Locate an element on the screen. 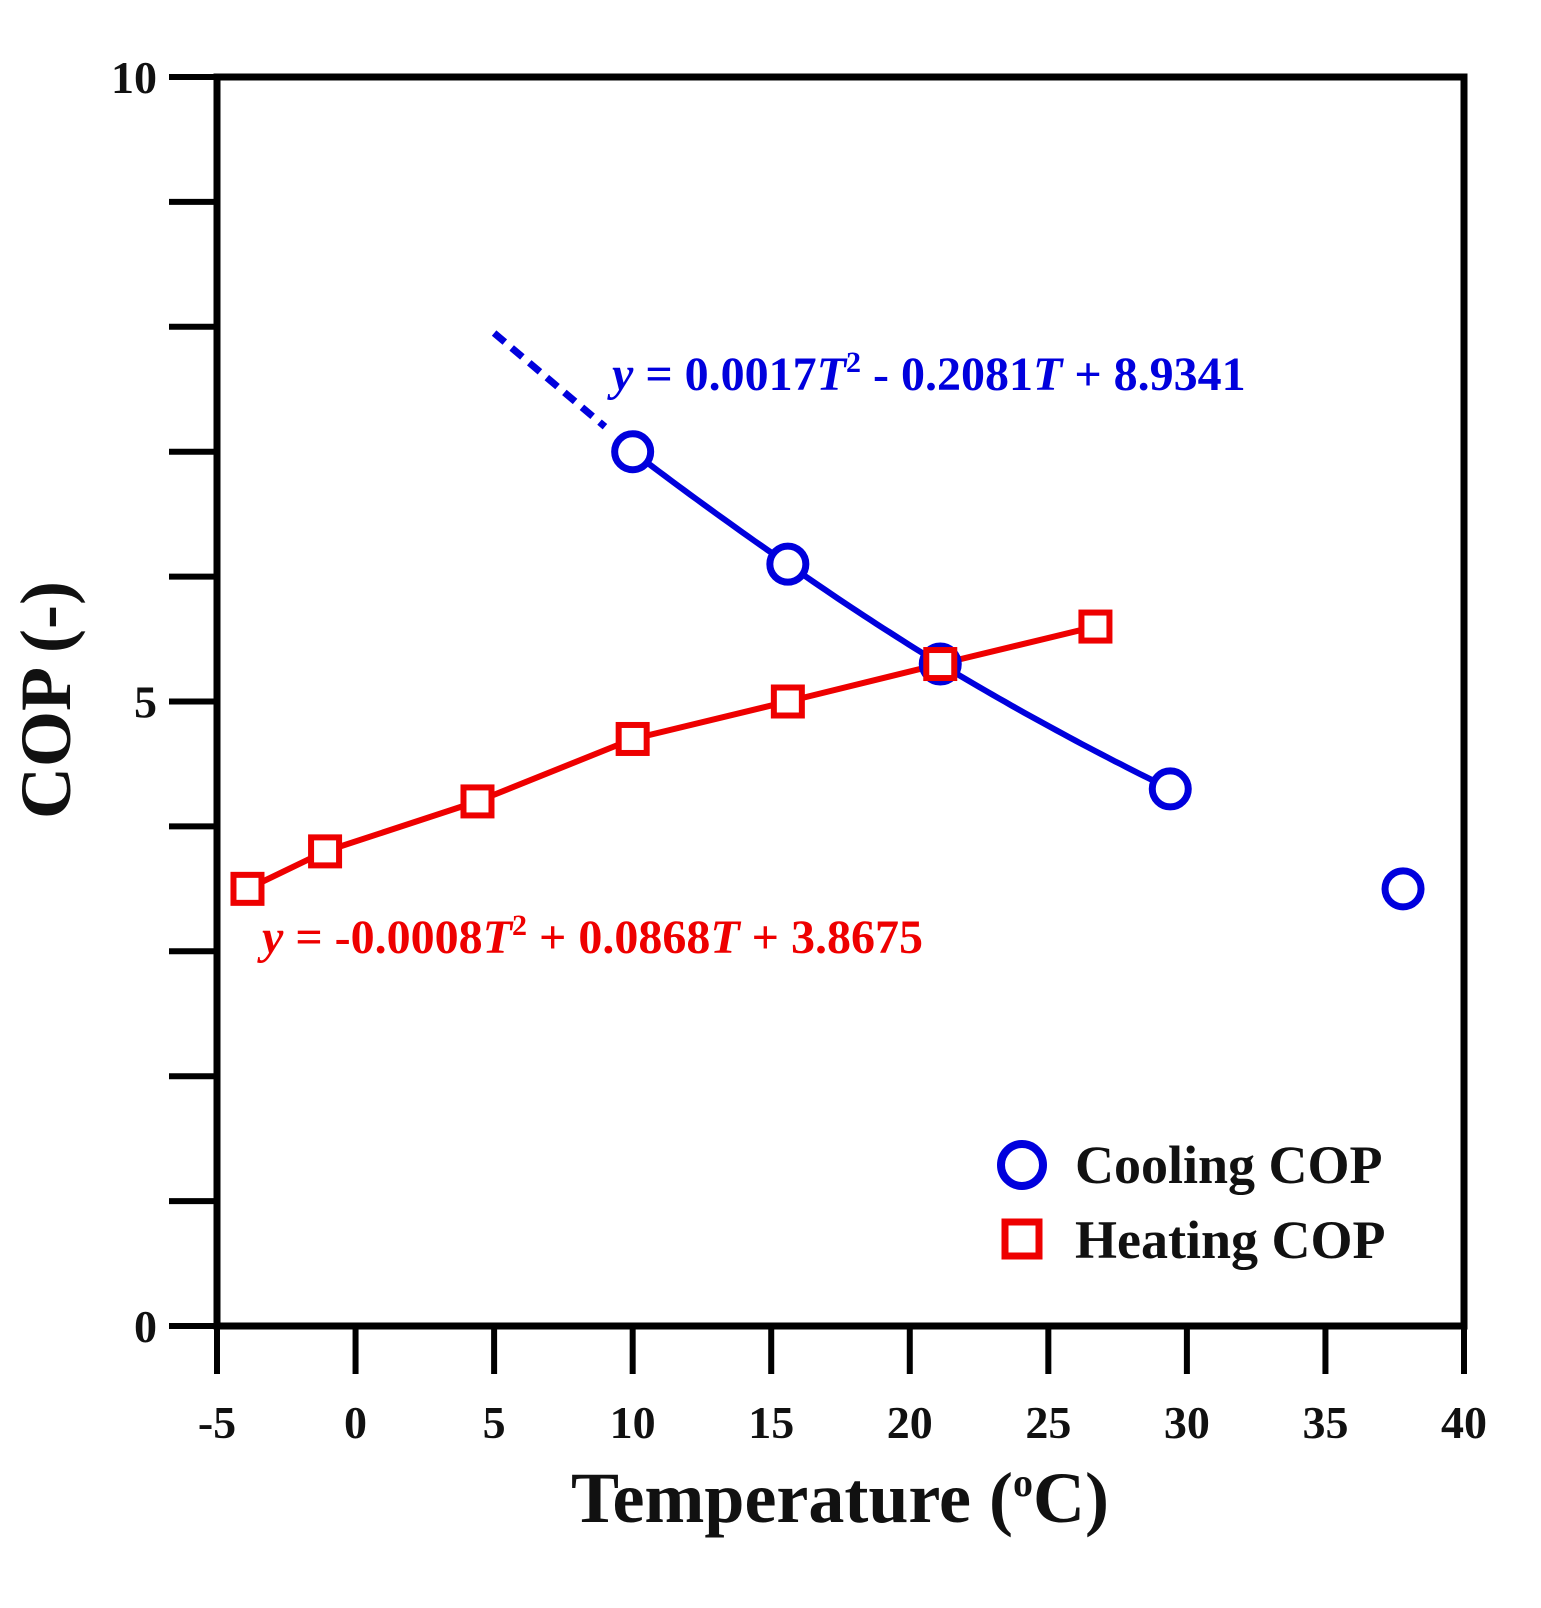 This screenshot has height=1608, width=1541. cooling-eq-part3: + 8.9341 is located at coordinates (1153, 374).